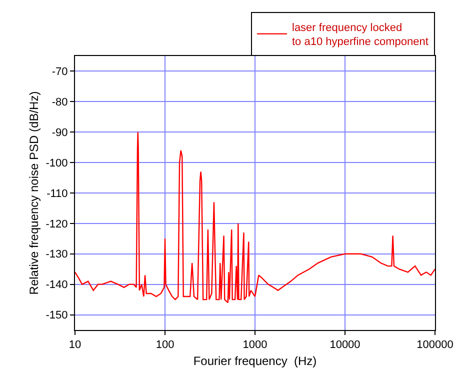 This screenshot has height=378, width=474. I want to click on legend-label: laser frequency locked to a10 hyperfine component, so click(360, 35).